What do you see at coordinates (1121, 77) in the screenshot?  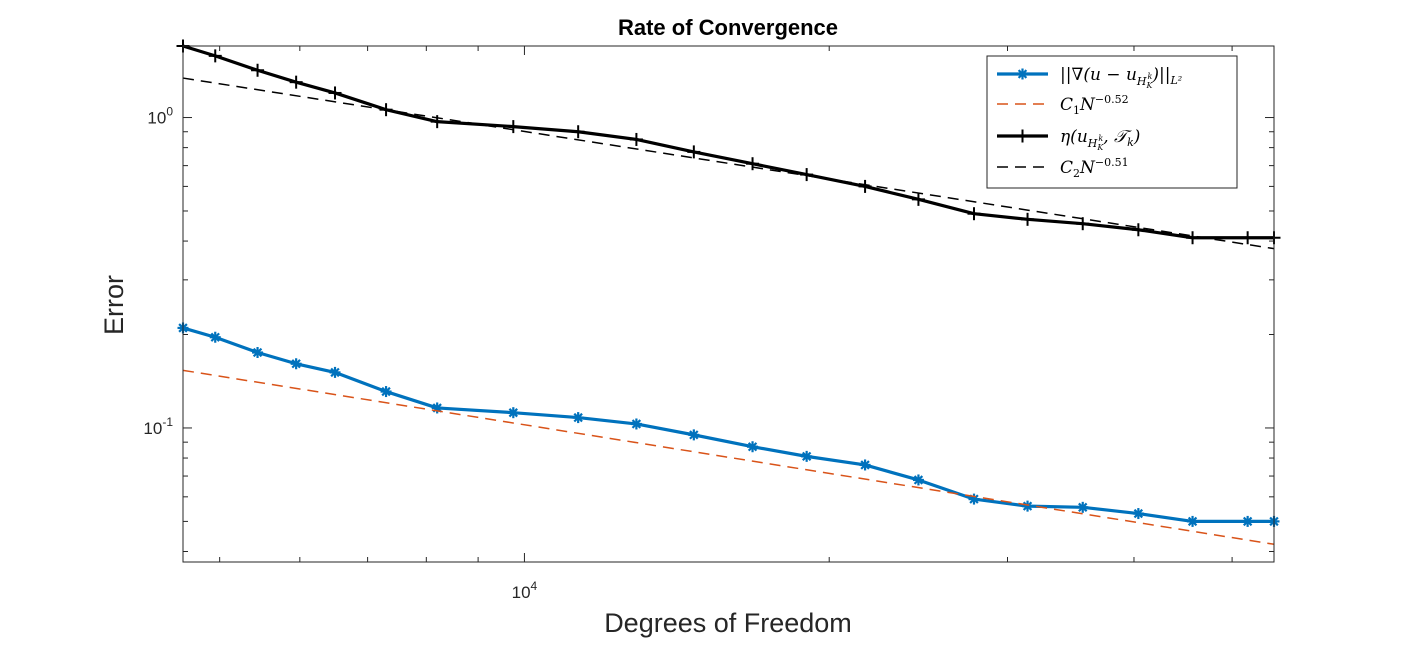 I see `legend-label: ||∇(u − uHKk)||L²` at bounding box center [1121, 77].